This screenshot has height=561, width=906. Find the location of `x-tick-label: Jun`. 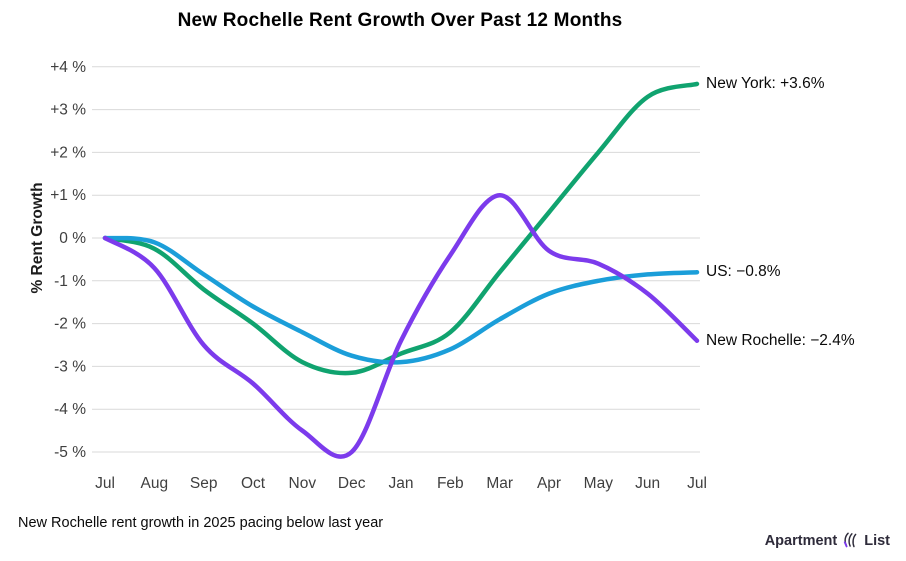

x-tick-label: Jun is located at coordinates (647, 483).